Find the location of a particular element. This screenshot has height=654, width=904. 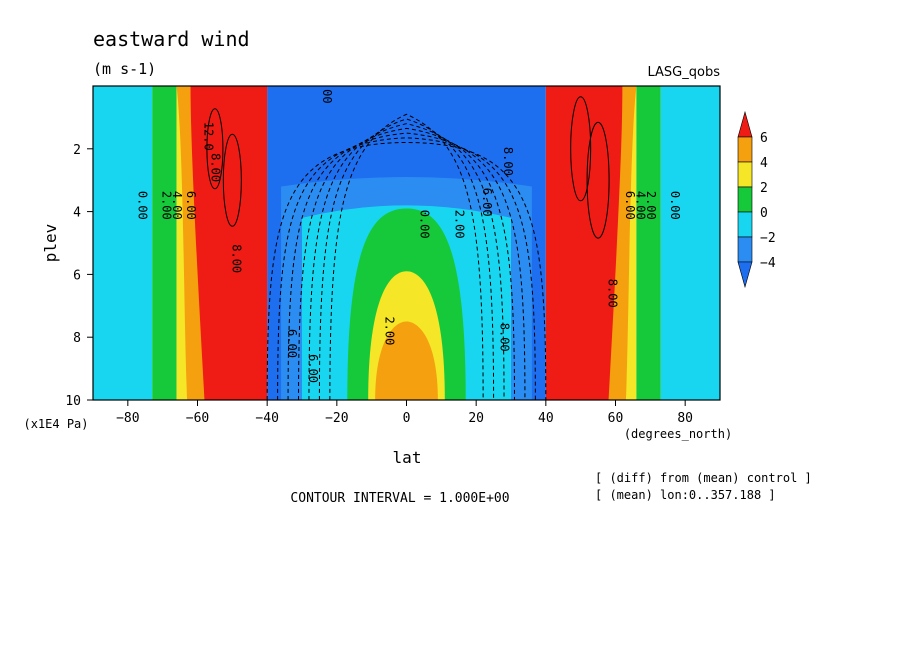

colorbar-bottom-arrow is located at coordinates (745, 275).